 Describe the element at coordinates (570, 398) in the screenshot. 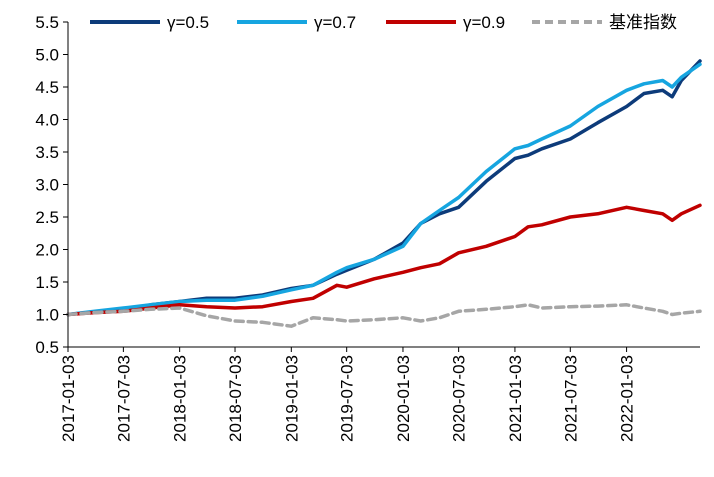

I see `x-tick-label: 2021-07-03` at that location.